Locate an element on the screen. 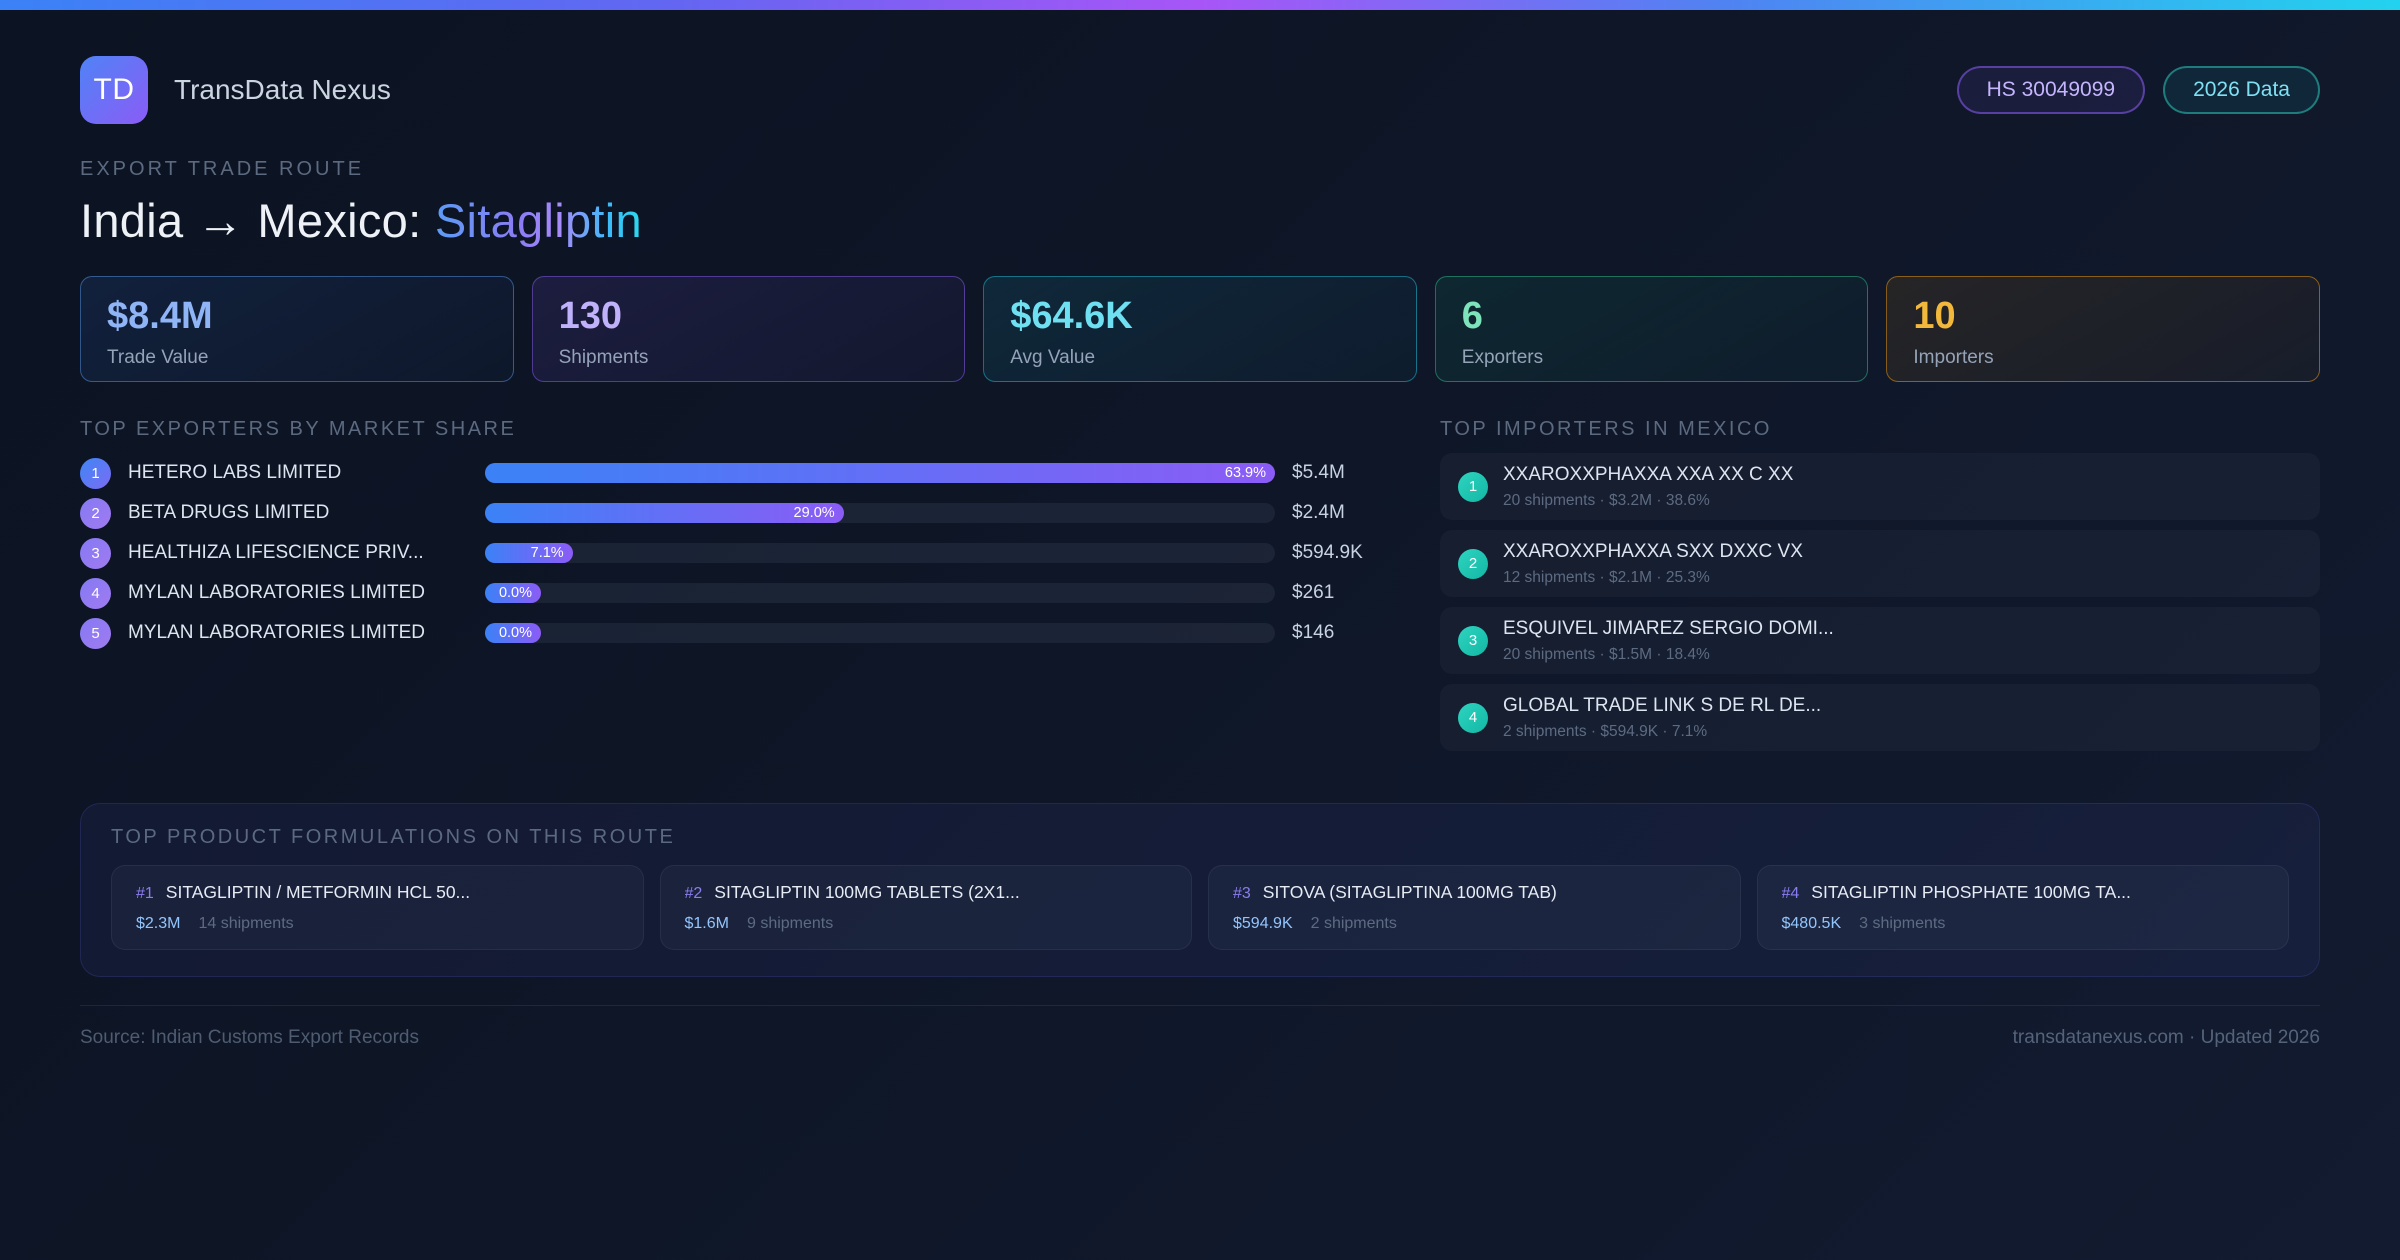  formulation-shipments: 2 shipments is located at coordinates (1353, 923).